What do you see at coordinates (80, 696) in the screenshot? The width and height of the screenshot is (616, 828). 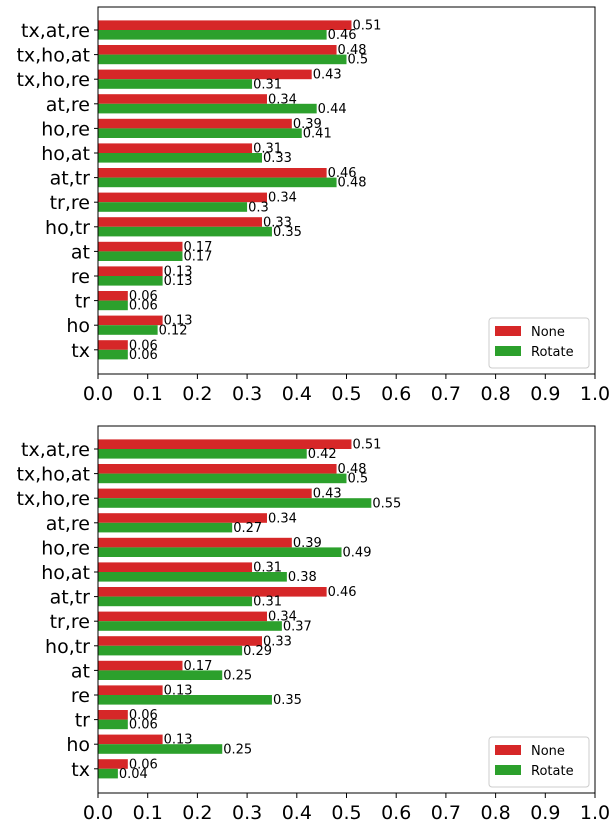 I see `category-label: re` at bounding box center [80, 696].